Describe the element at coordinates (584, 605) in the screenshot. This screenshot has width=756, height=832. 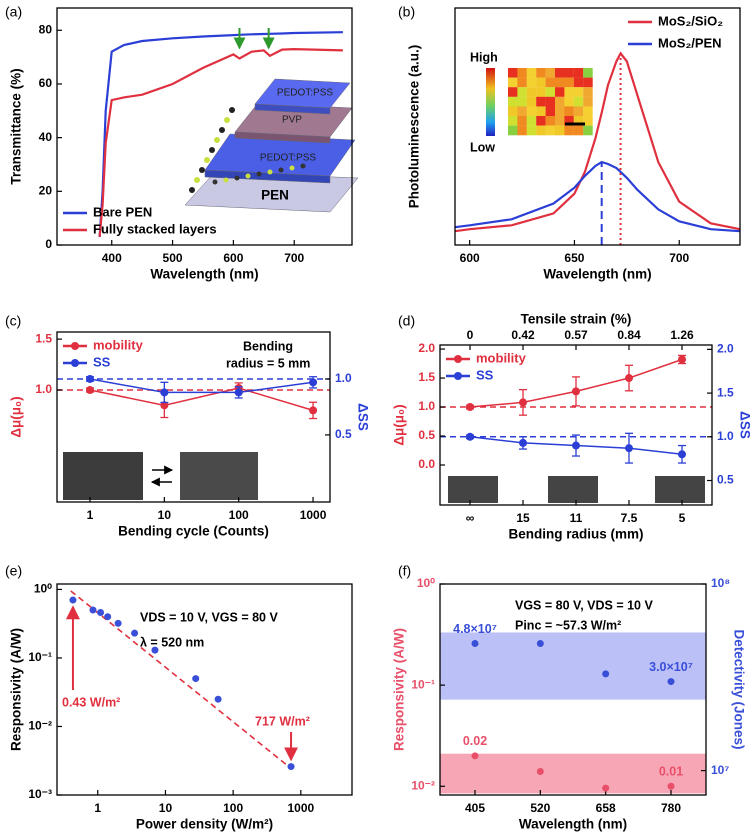
I see `annotation: VGS = 80 V, VDS = 10 V` at that location.